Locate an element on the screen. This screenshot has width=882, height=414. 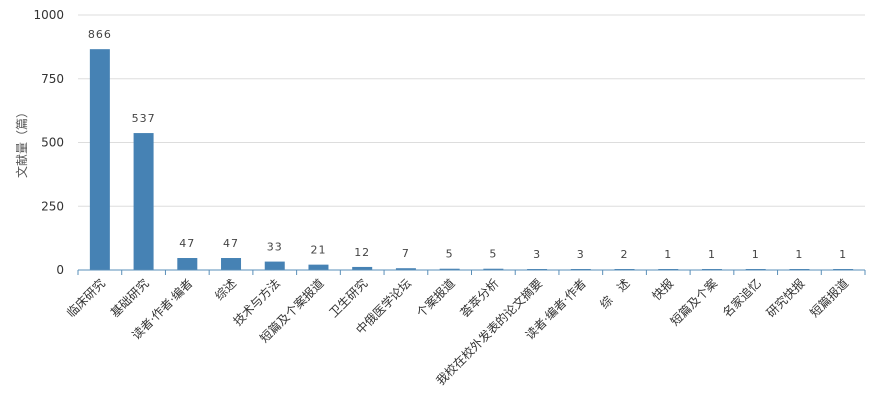
data-label: 7 is located at coordinates (406, 253).